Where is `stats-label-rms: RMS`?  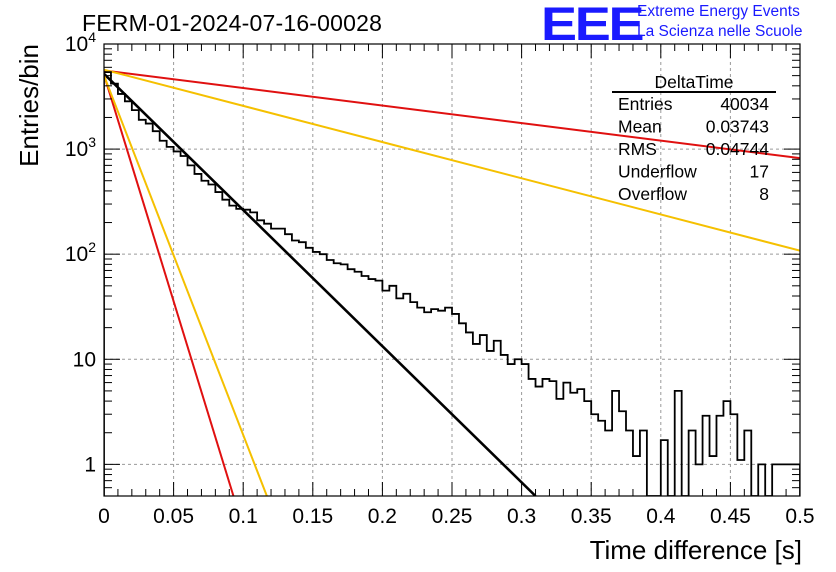
stats-label-rms: RMS is located at coordinates (637, 149).